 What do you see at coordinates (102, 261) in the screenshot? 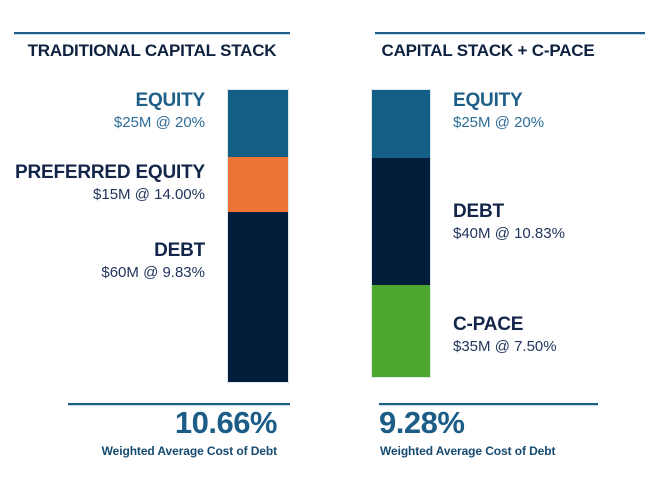
I see `debt-label-group: DEBT $60M @ 9.83%` at bounding box center [102, 261].